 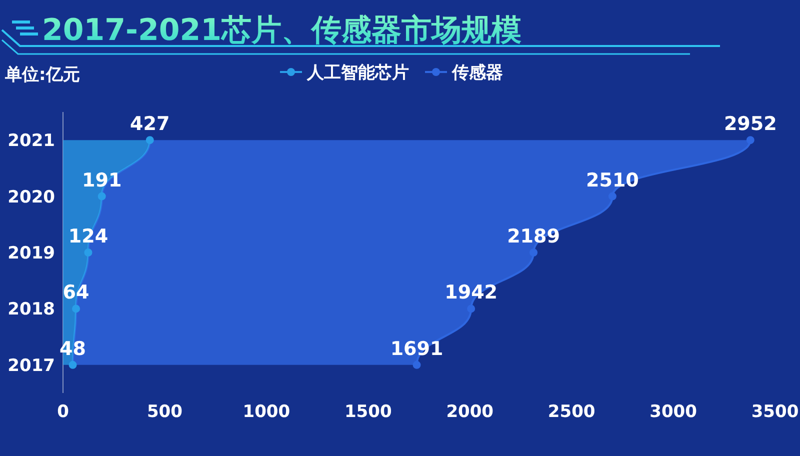 What do you see at coordinates (266, 412) in the screenshot?
I see `x-tick-label: 1000` at bounding box center [266, 412].